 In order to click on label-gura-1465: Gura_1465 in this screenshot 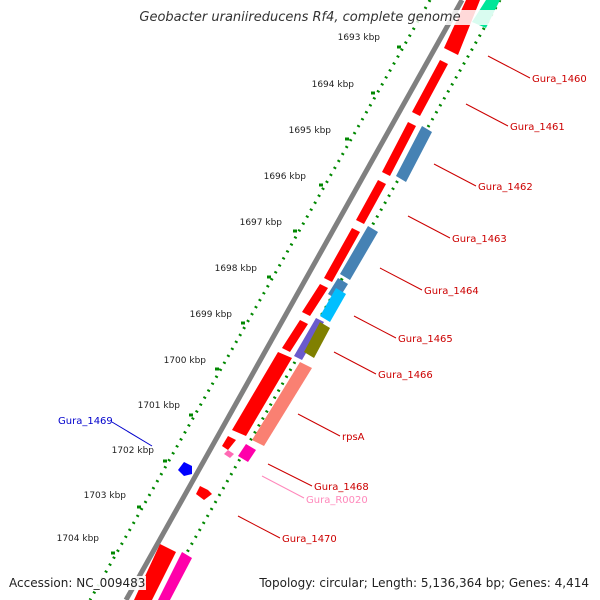, I will do `click(425, 339)`.